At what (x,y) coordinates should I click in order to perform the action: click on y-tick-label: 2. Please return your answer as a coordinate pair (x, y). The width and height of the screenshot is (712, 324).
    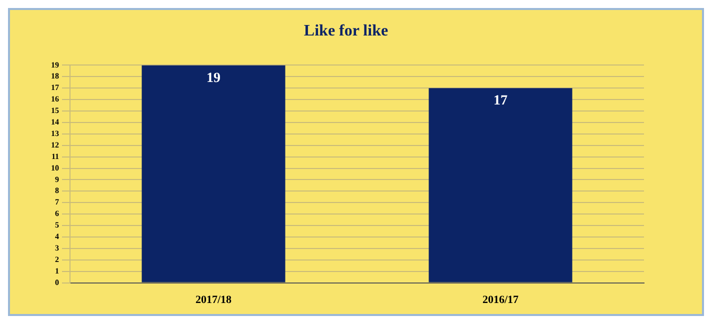
    Looking at the image, I should click on (57, 259).